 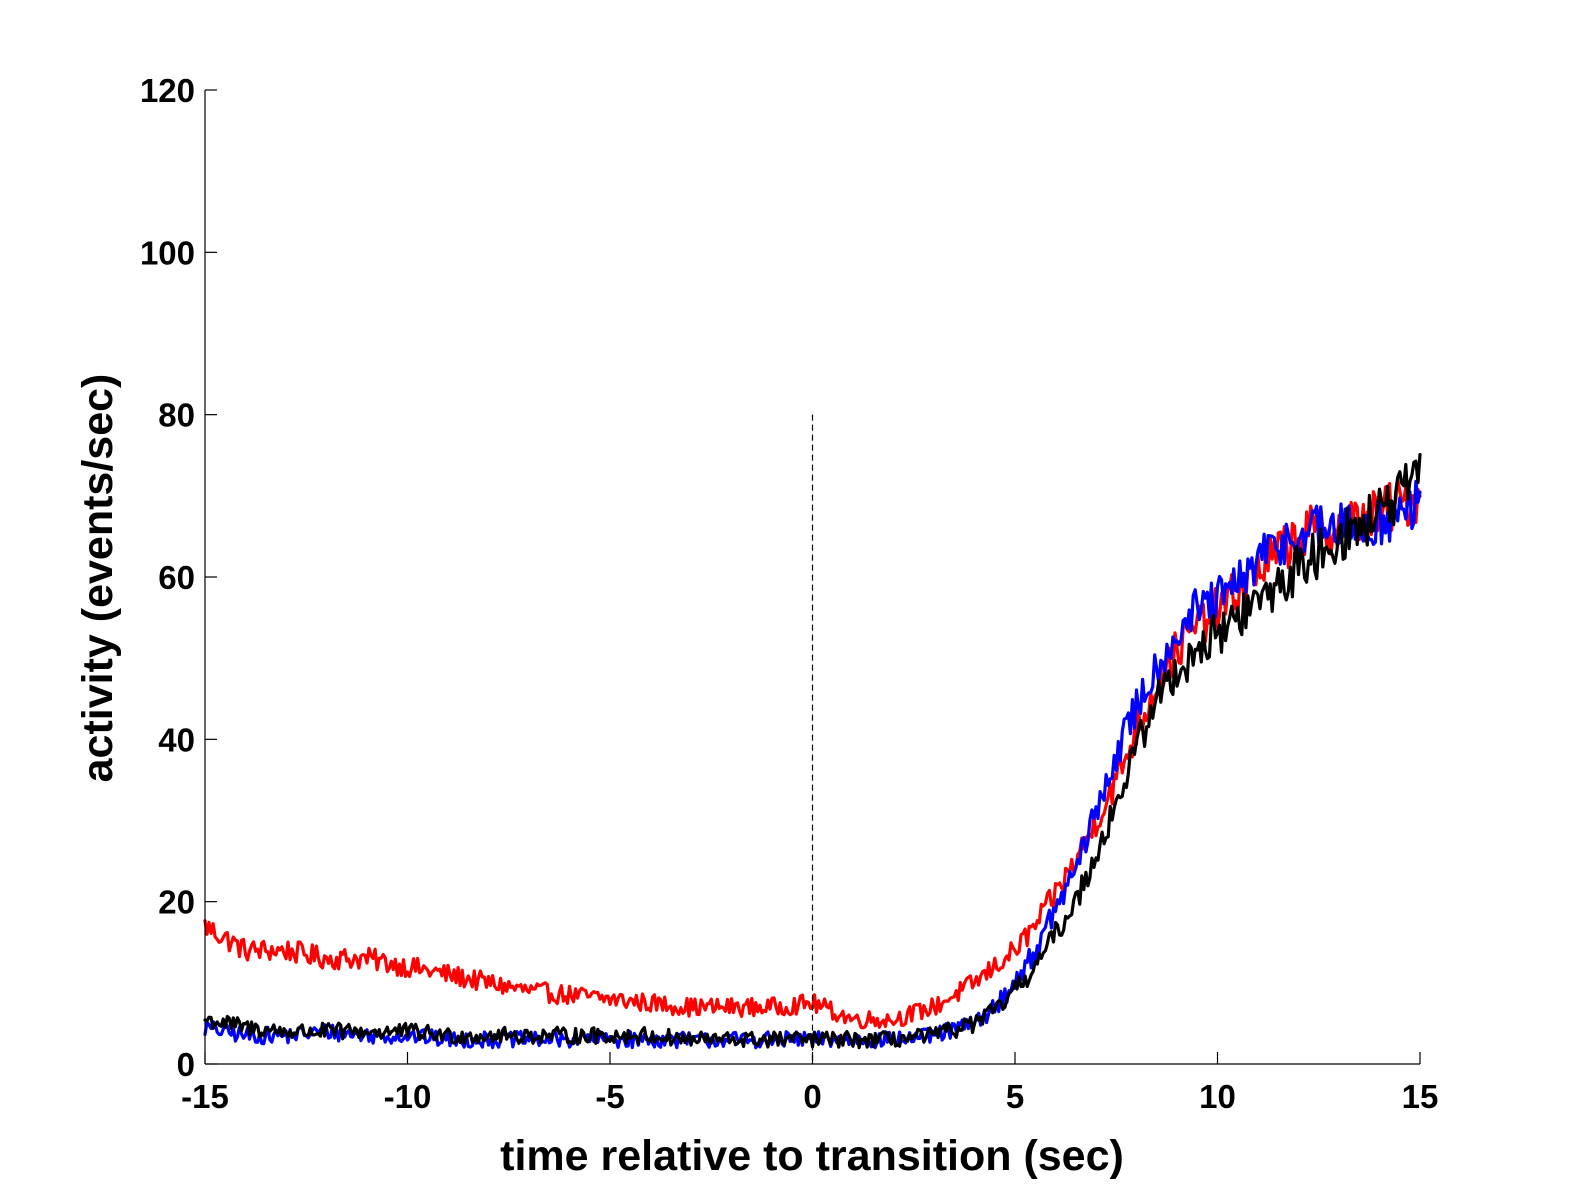 What do you see at coordinates (167, 90) in the screenshot?
I see `y-tick-label: 120` at bounding box center [167, 90].